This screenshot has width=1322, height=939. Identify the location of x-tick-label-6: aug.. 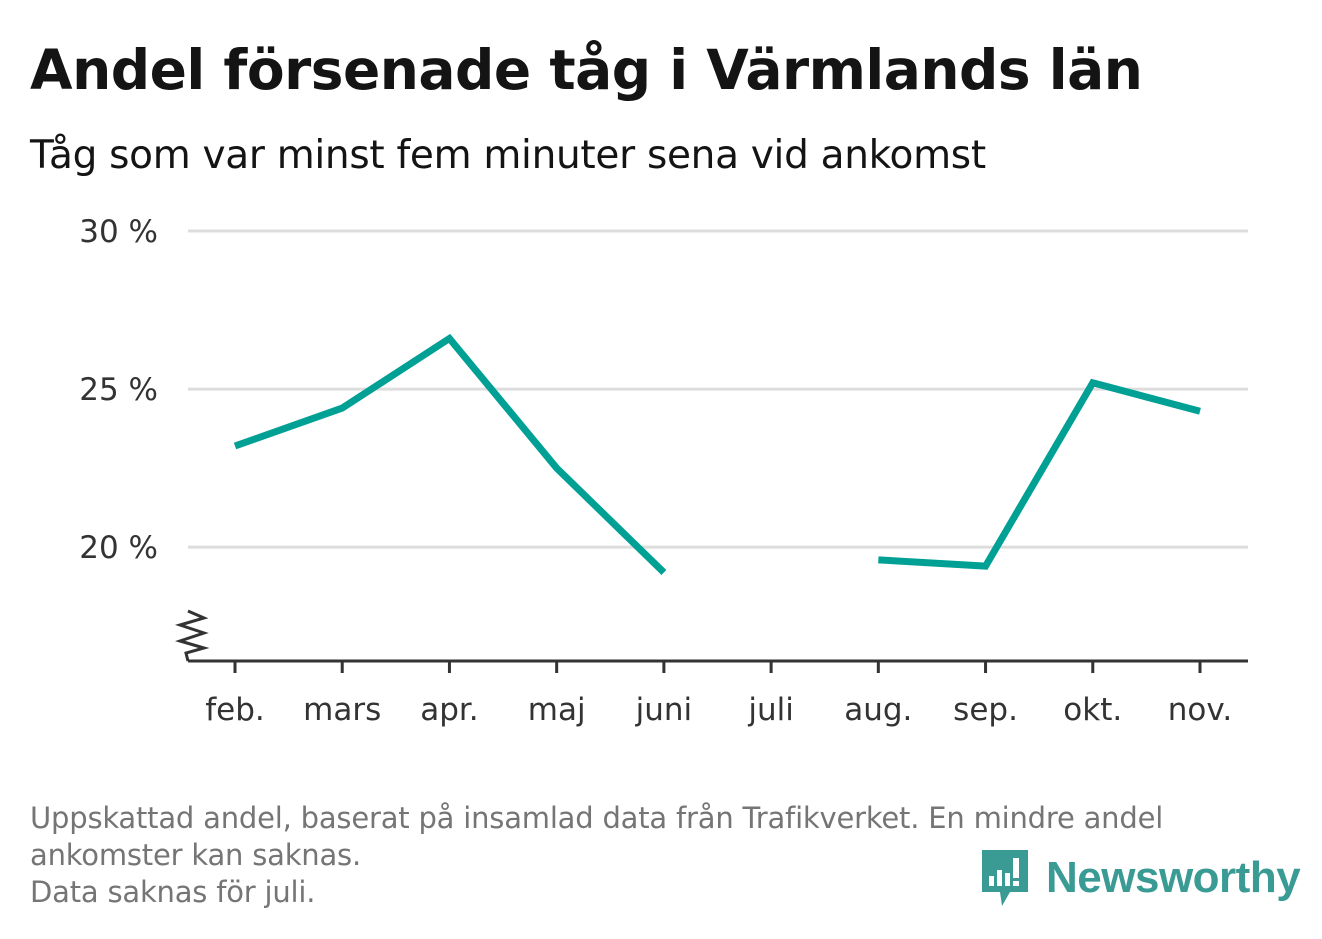
(878, 710).